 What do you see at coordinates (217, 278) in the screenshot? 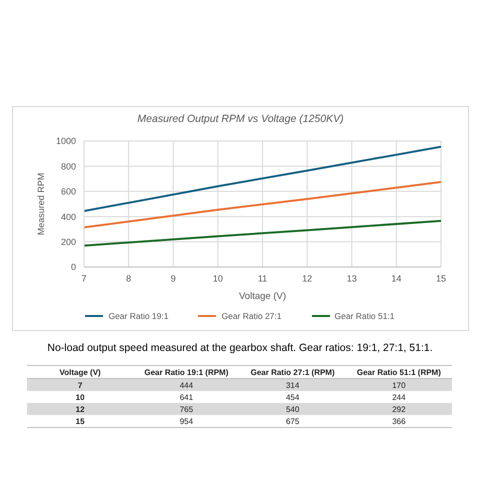
I see `x-tick-label: 10` at bounding box center [217, 278].